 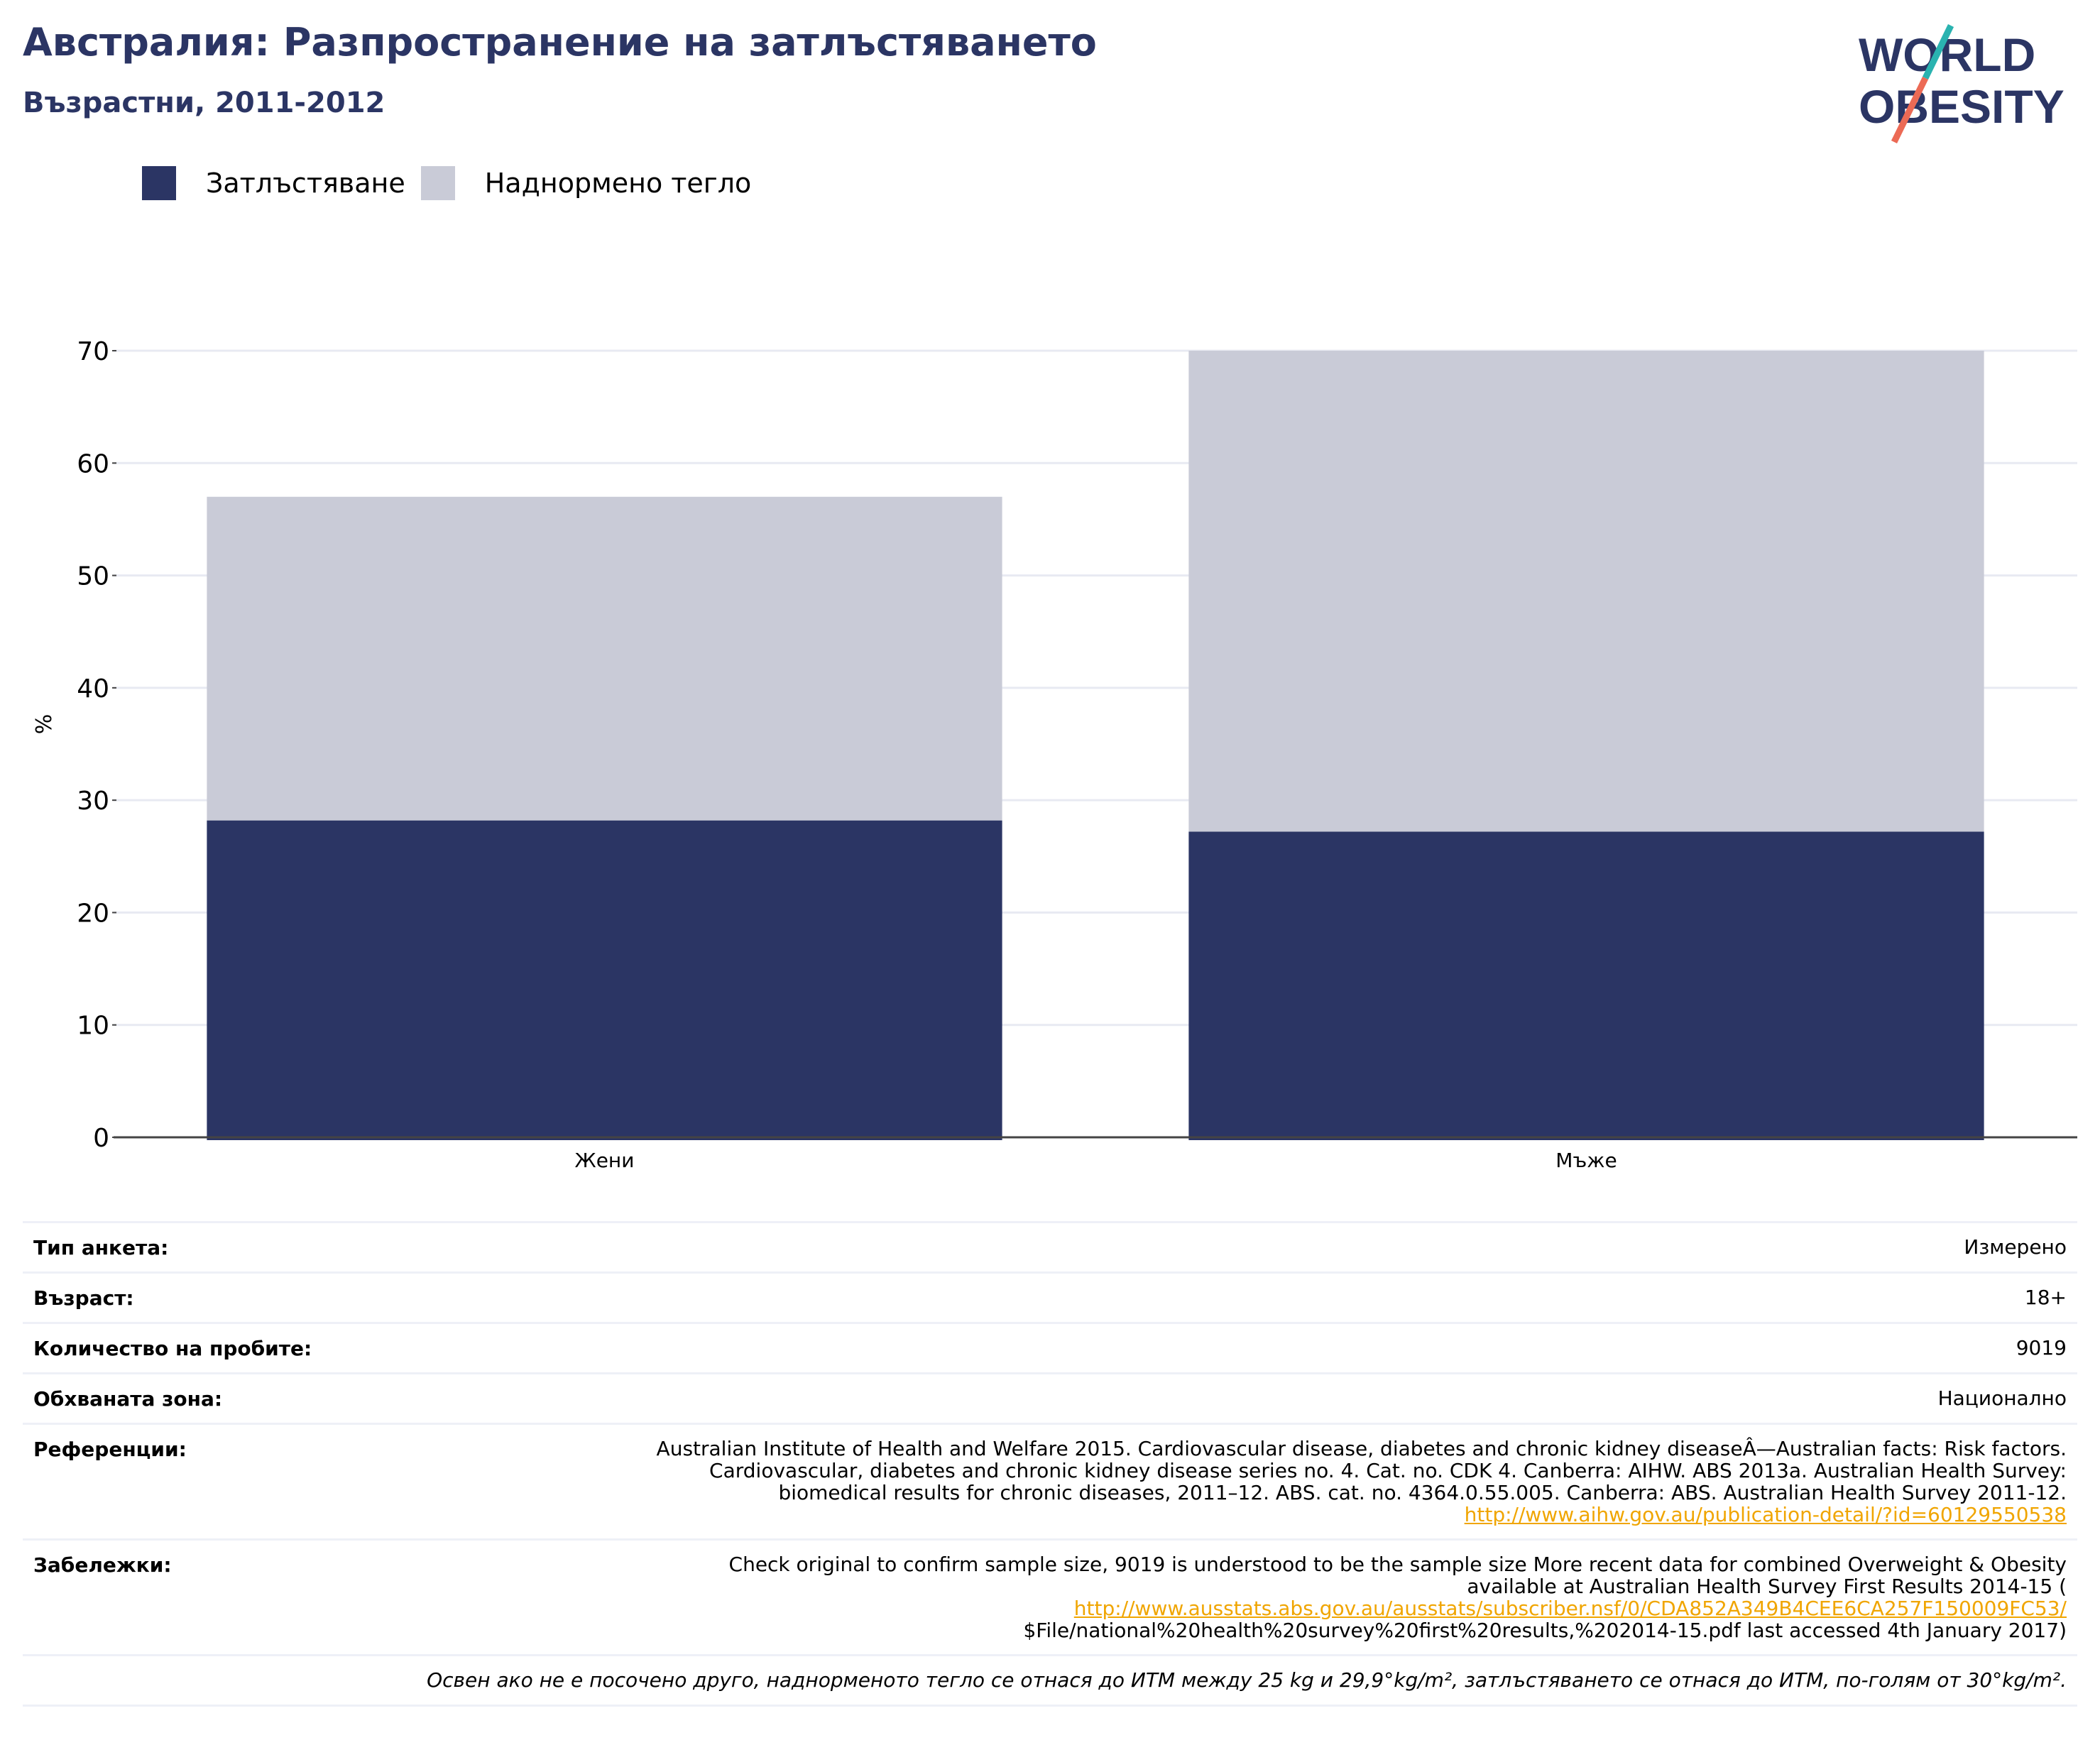 I want to click on area-label: Обхваната зона:, so click(x=128, y=1399).